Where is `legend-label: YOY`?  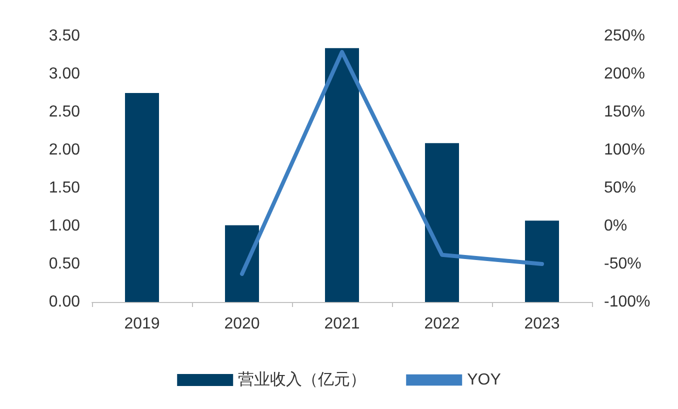 legend-label: YOY is located at coordinates (484, 380).